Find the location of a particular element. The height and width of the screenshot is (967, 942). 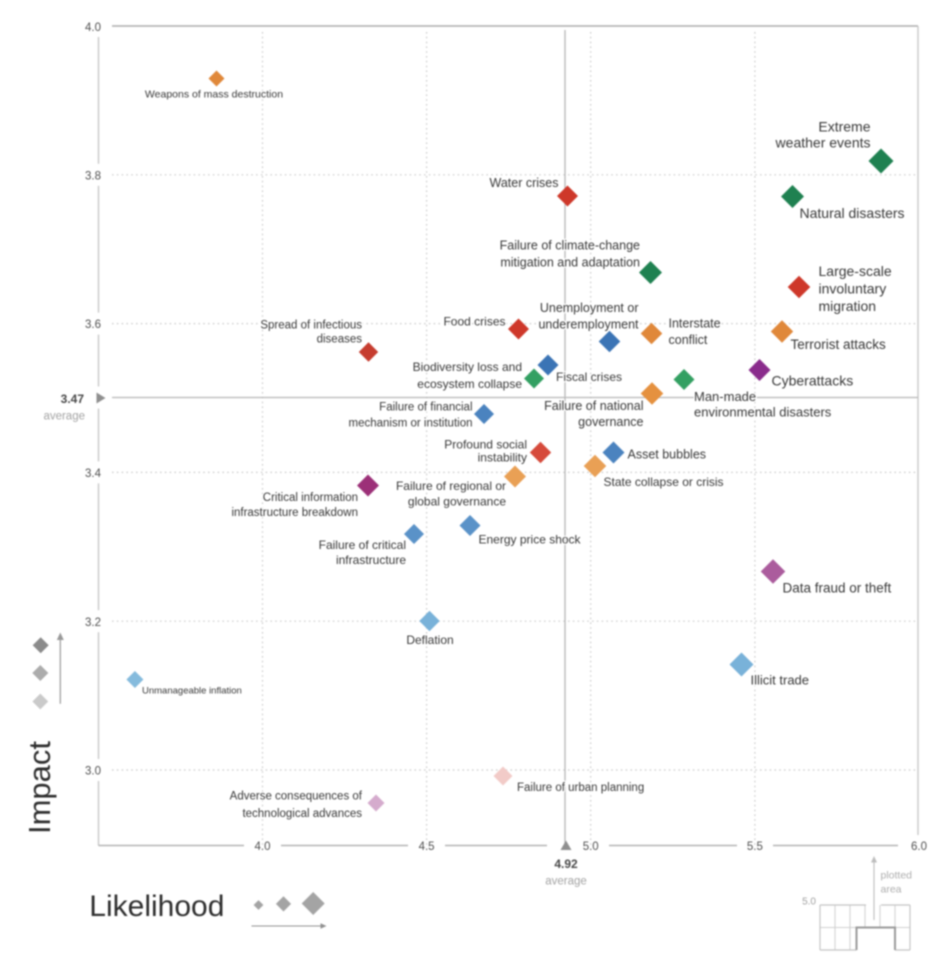

svg-text: area is located at coordinates (891, 890).